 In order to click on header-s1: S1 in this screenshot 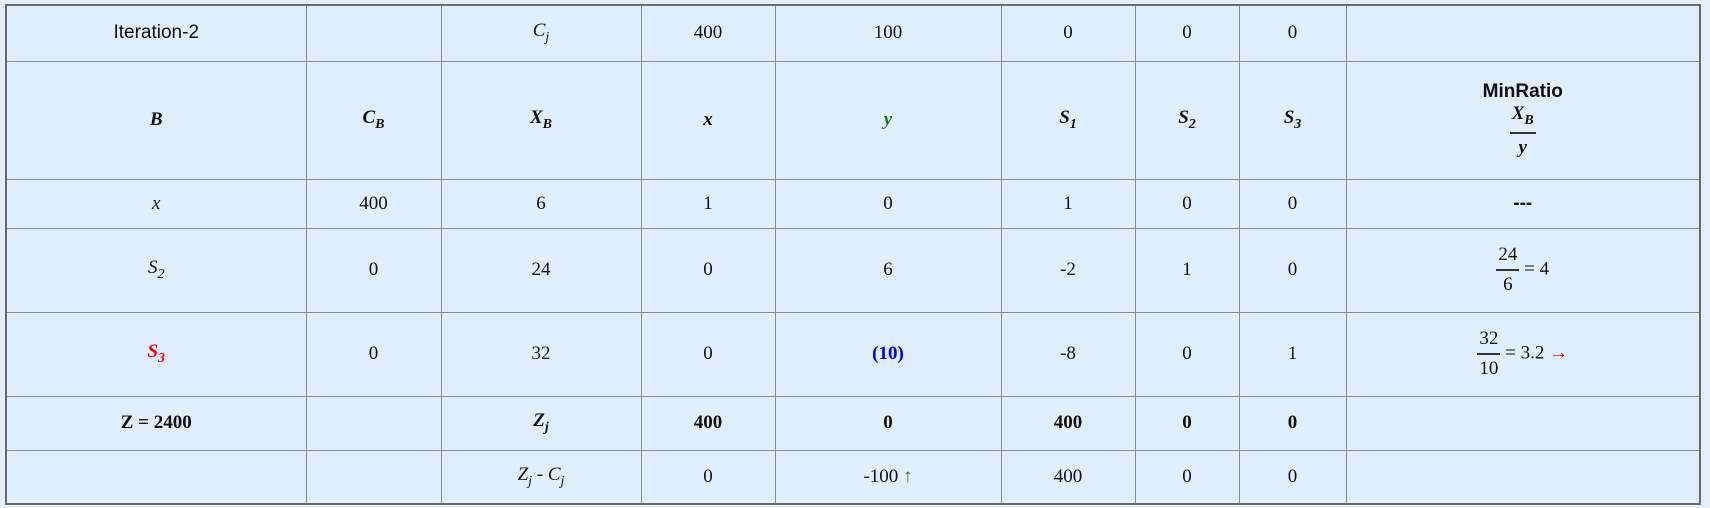, I will do `click(1068, 120)`.